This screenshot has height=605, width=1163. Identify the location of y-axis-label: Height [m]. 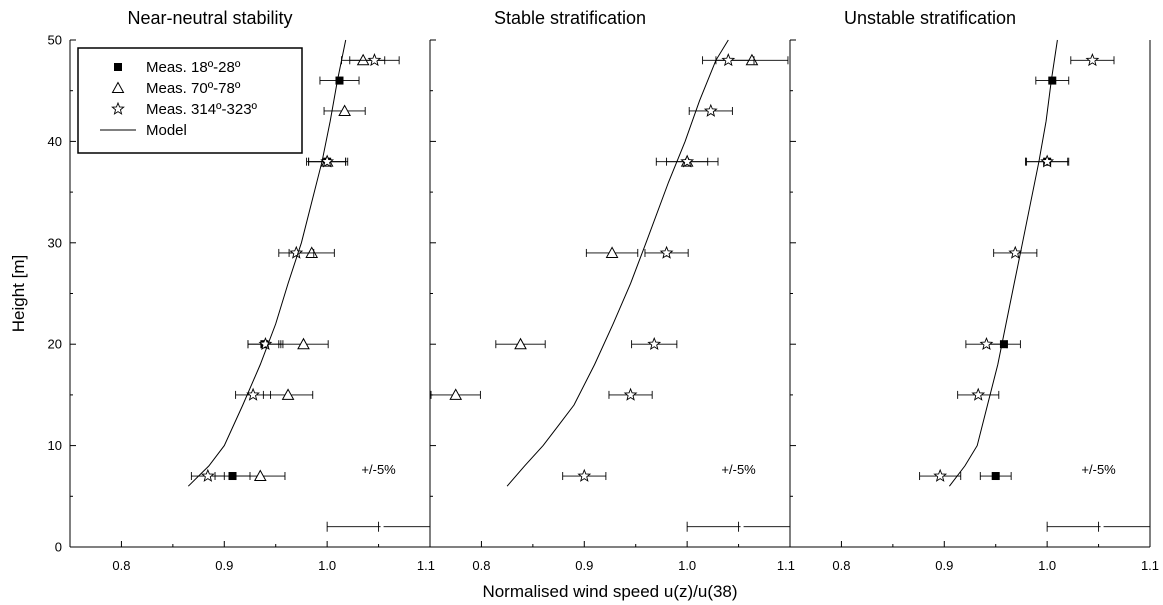
(18, 293).